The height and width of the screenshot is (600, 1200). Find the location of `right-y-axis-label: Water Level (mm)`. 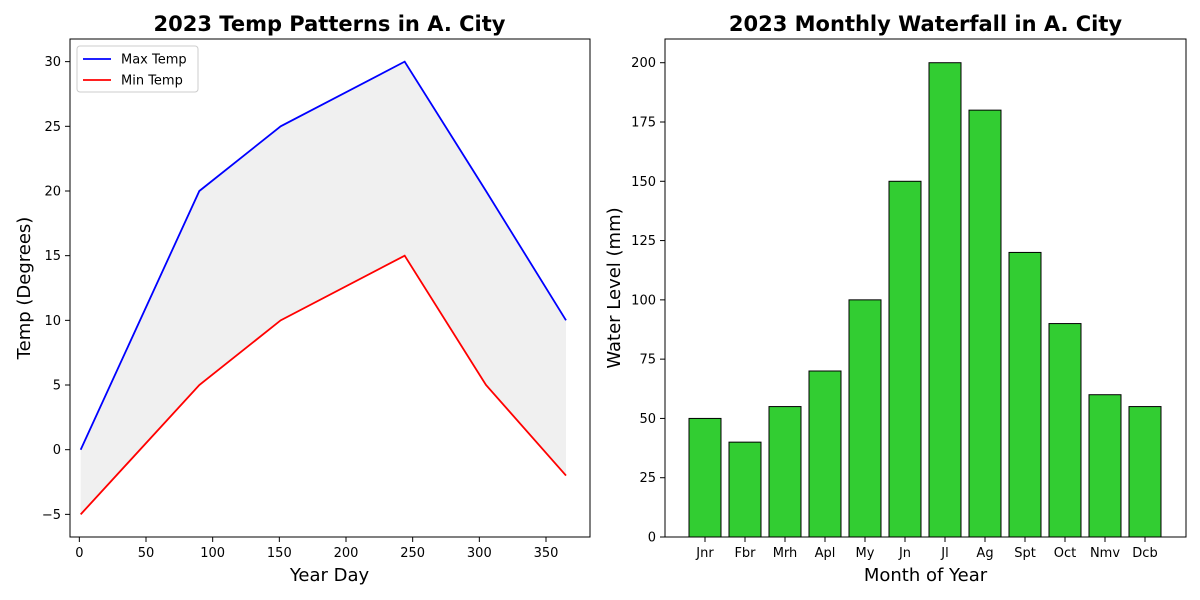

right-y-axis-label: Water Level (mm) is located at coordinates (614, 287).